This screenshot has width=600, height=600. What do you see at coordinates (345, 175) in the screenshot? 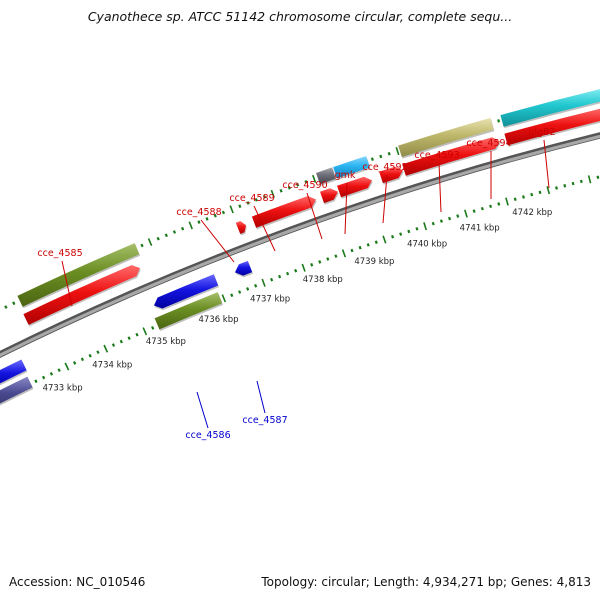
I see `gene-label-gmk: gmk` at bounding box center [345, 175].